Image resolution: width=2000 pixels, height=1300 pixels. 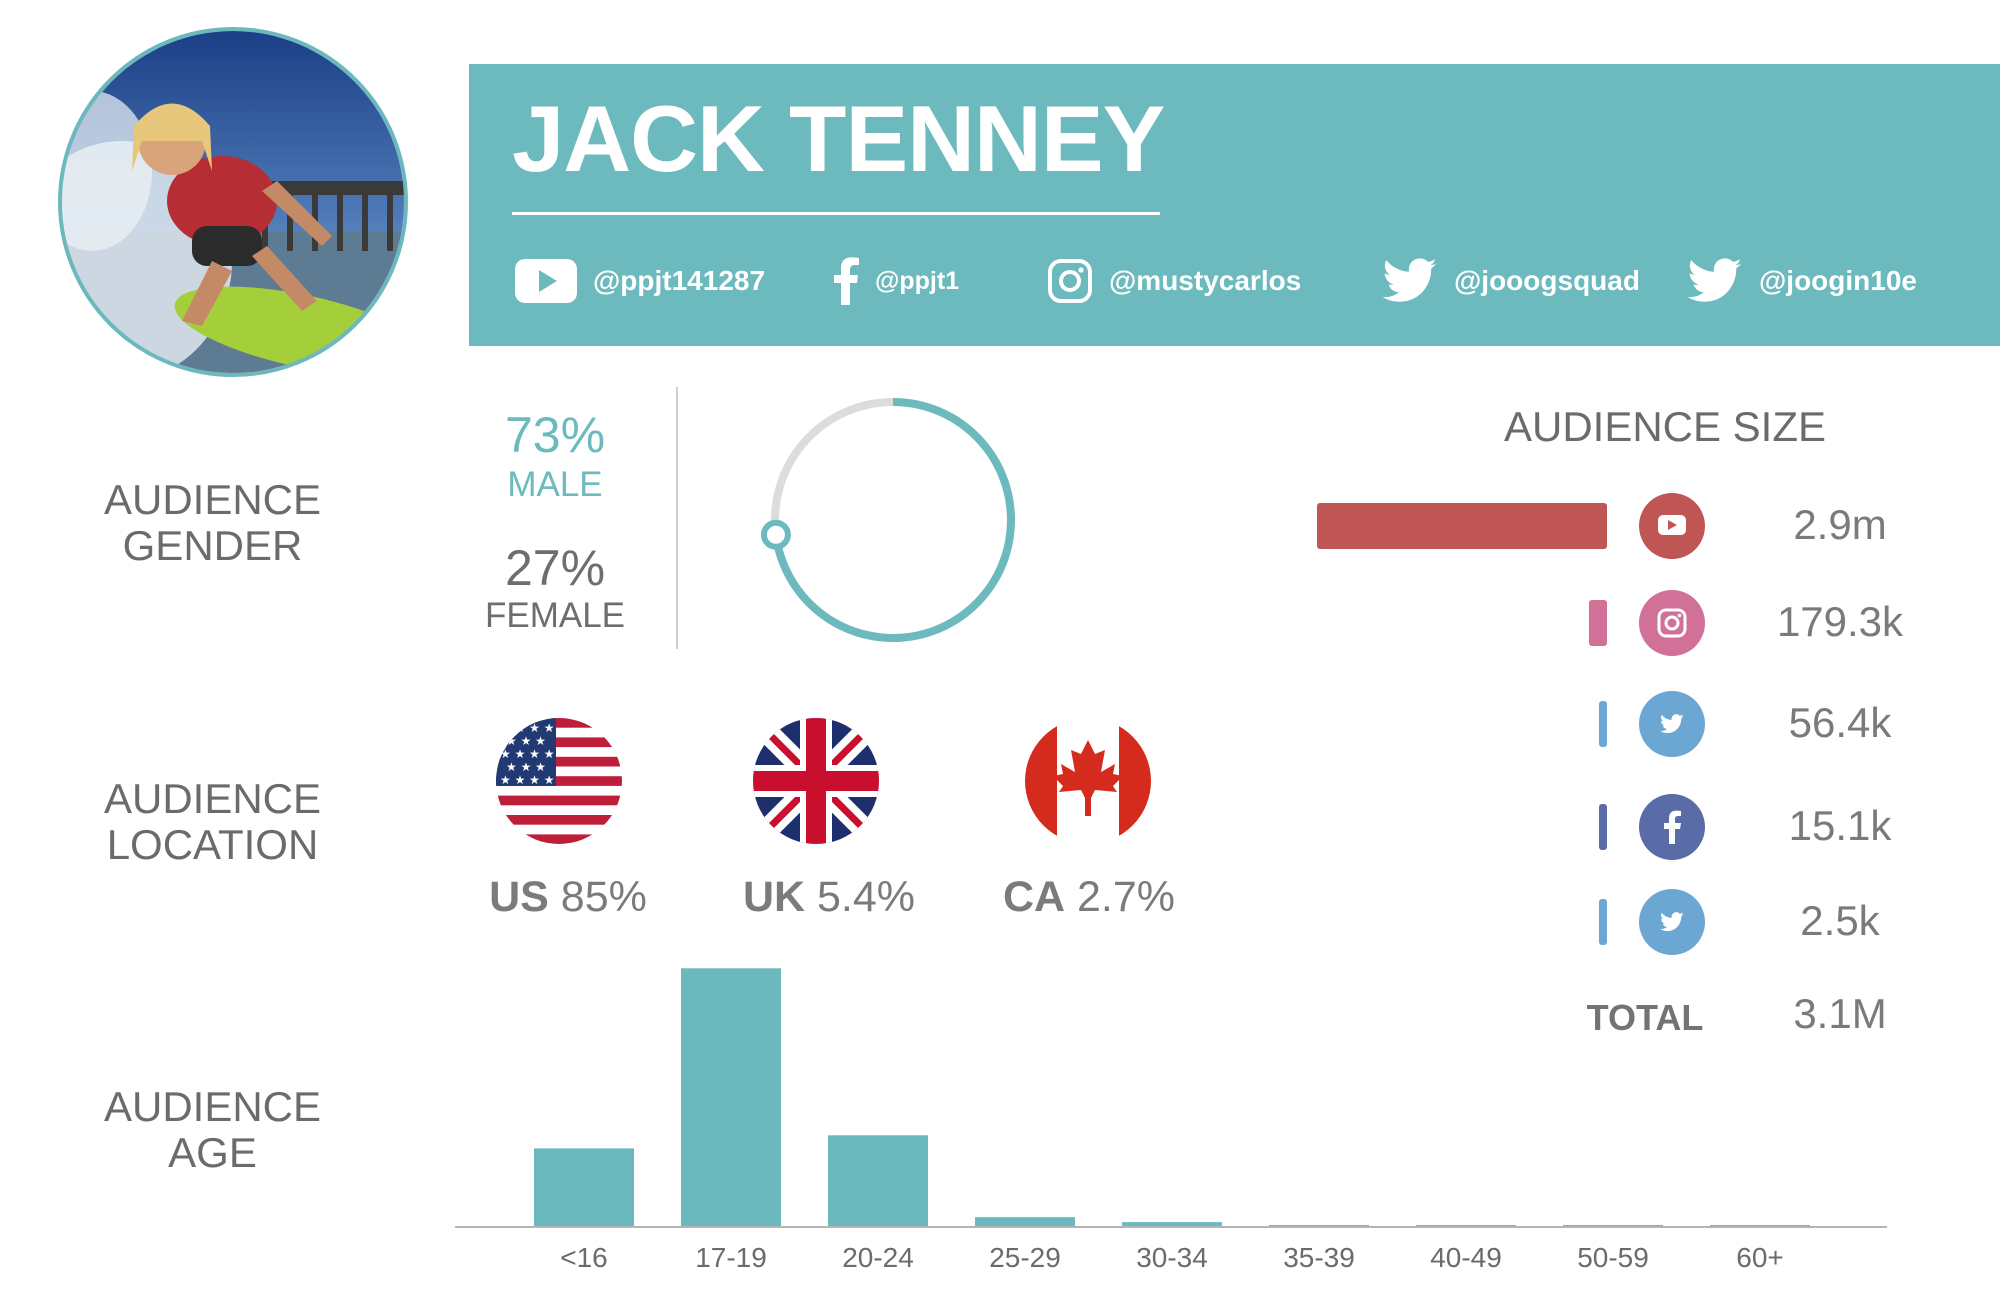 What do you see at coordinates (555, 435) in the screenshot?
I see `male-percentage: 73%` at bounding box center [555, 435].